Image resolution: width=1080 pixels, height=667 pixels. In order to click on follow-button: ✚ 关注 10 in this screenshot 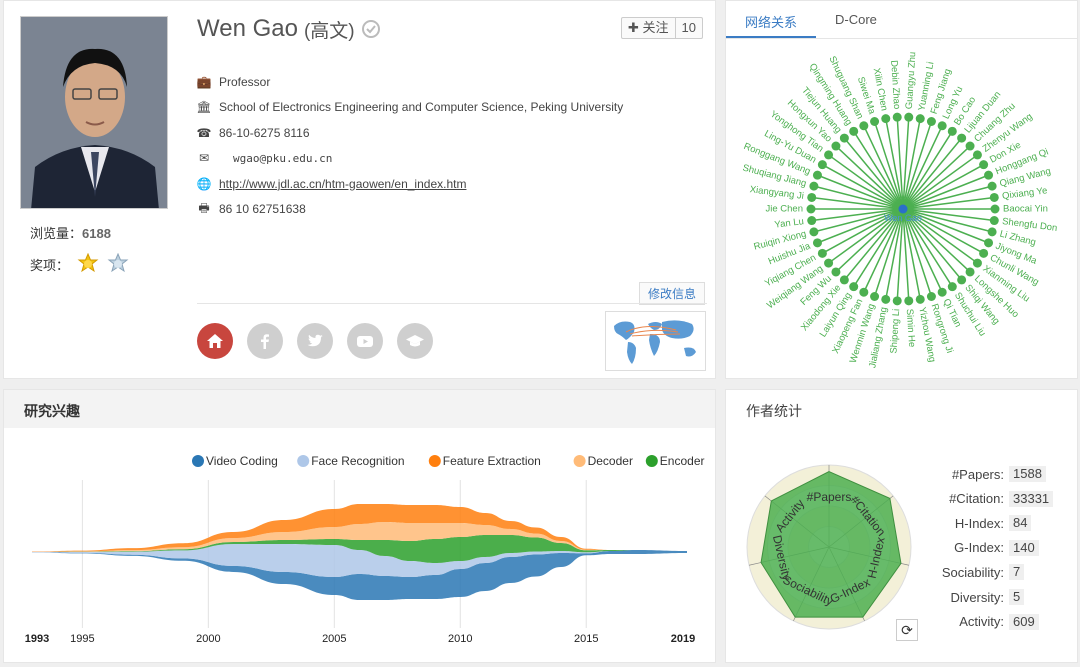, I will do `click(662, 28)`.